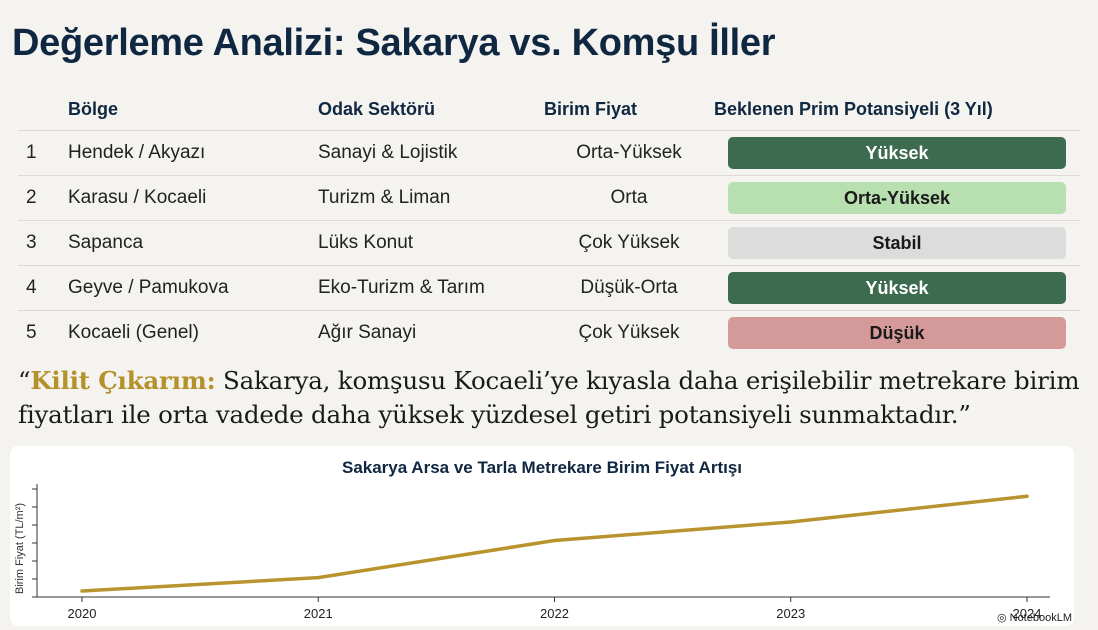 The image size is (1098, 630). Describe the element at coordinates (193, 288) in the screenshot. I see `row-region: Geyve / Pamukova` at that location.